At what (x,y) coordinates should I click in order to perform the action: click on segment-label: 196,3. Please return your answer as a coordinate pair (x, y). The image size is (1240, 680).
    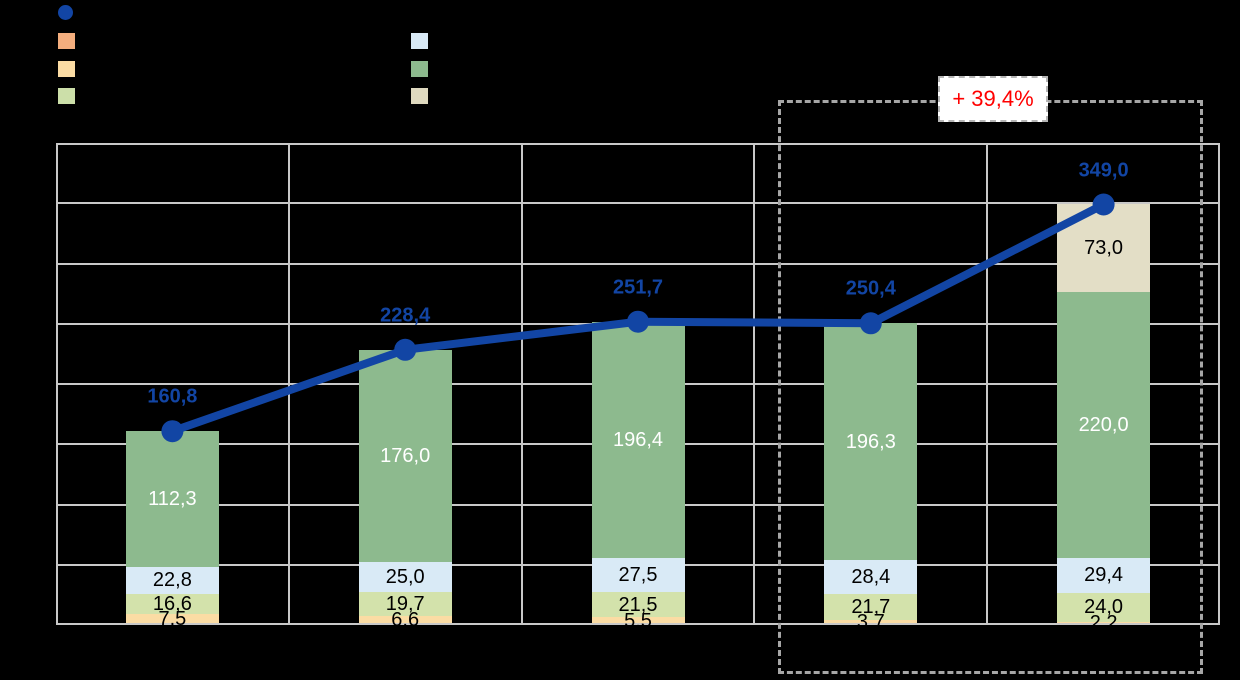
    Looking at the image, I should click on (870, 441).